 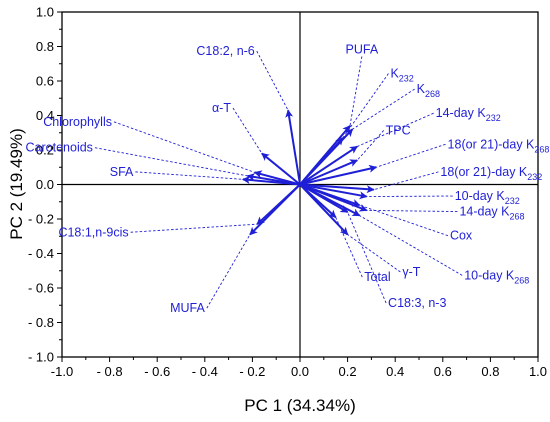 I want to click on label-10-day-k268: 10-day K268, so click(x=496, y=276).